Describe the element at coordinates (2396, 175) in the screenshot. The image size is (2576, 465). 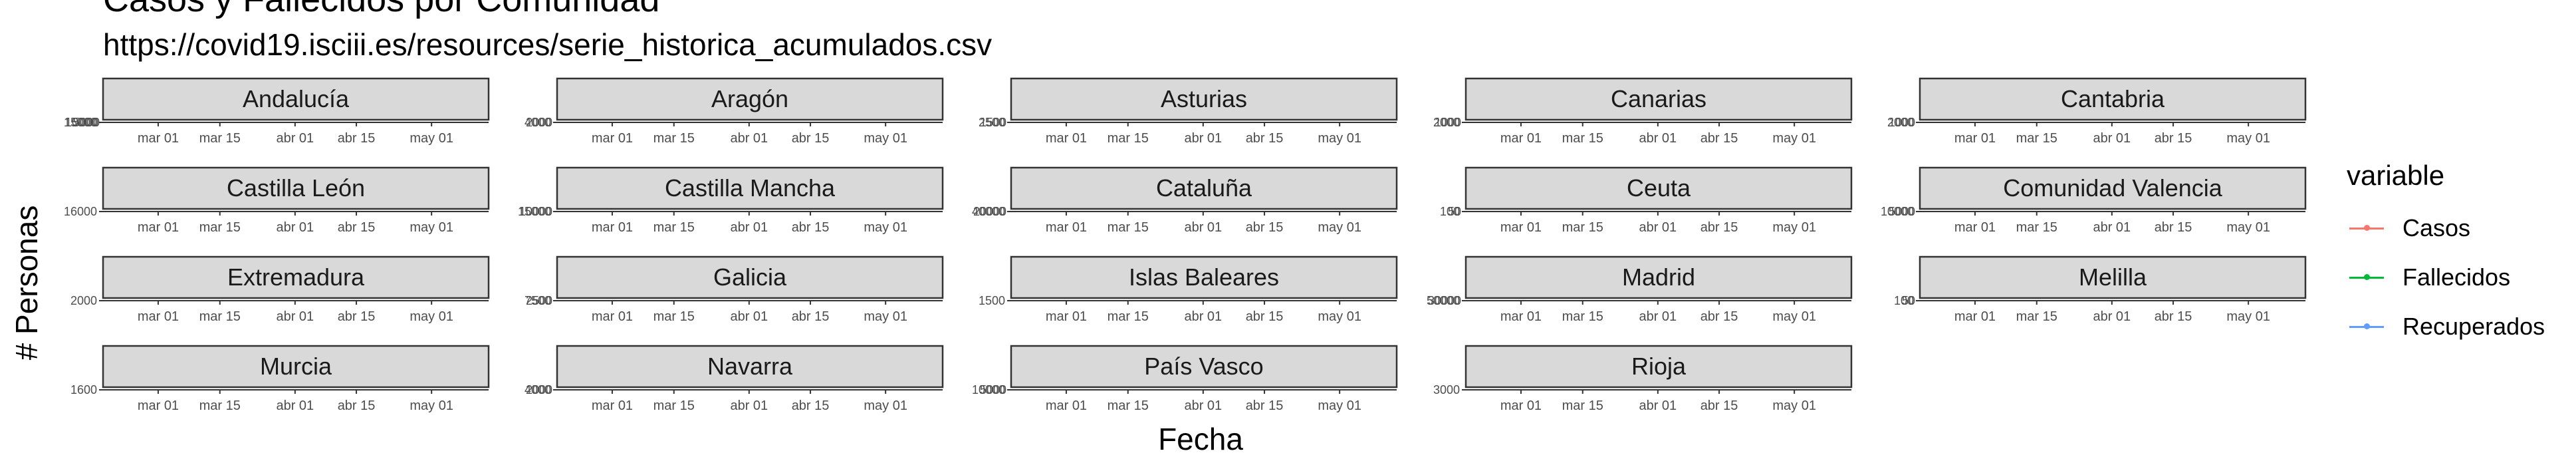
I see `legend-title: variable` at that location.